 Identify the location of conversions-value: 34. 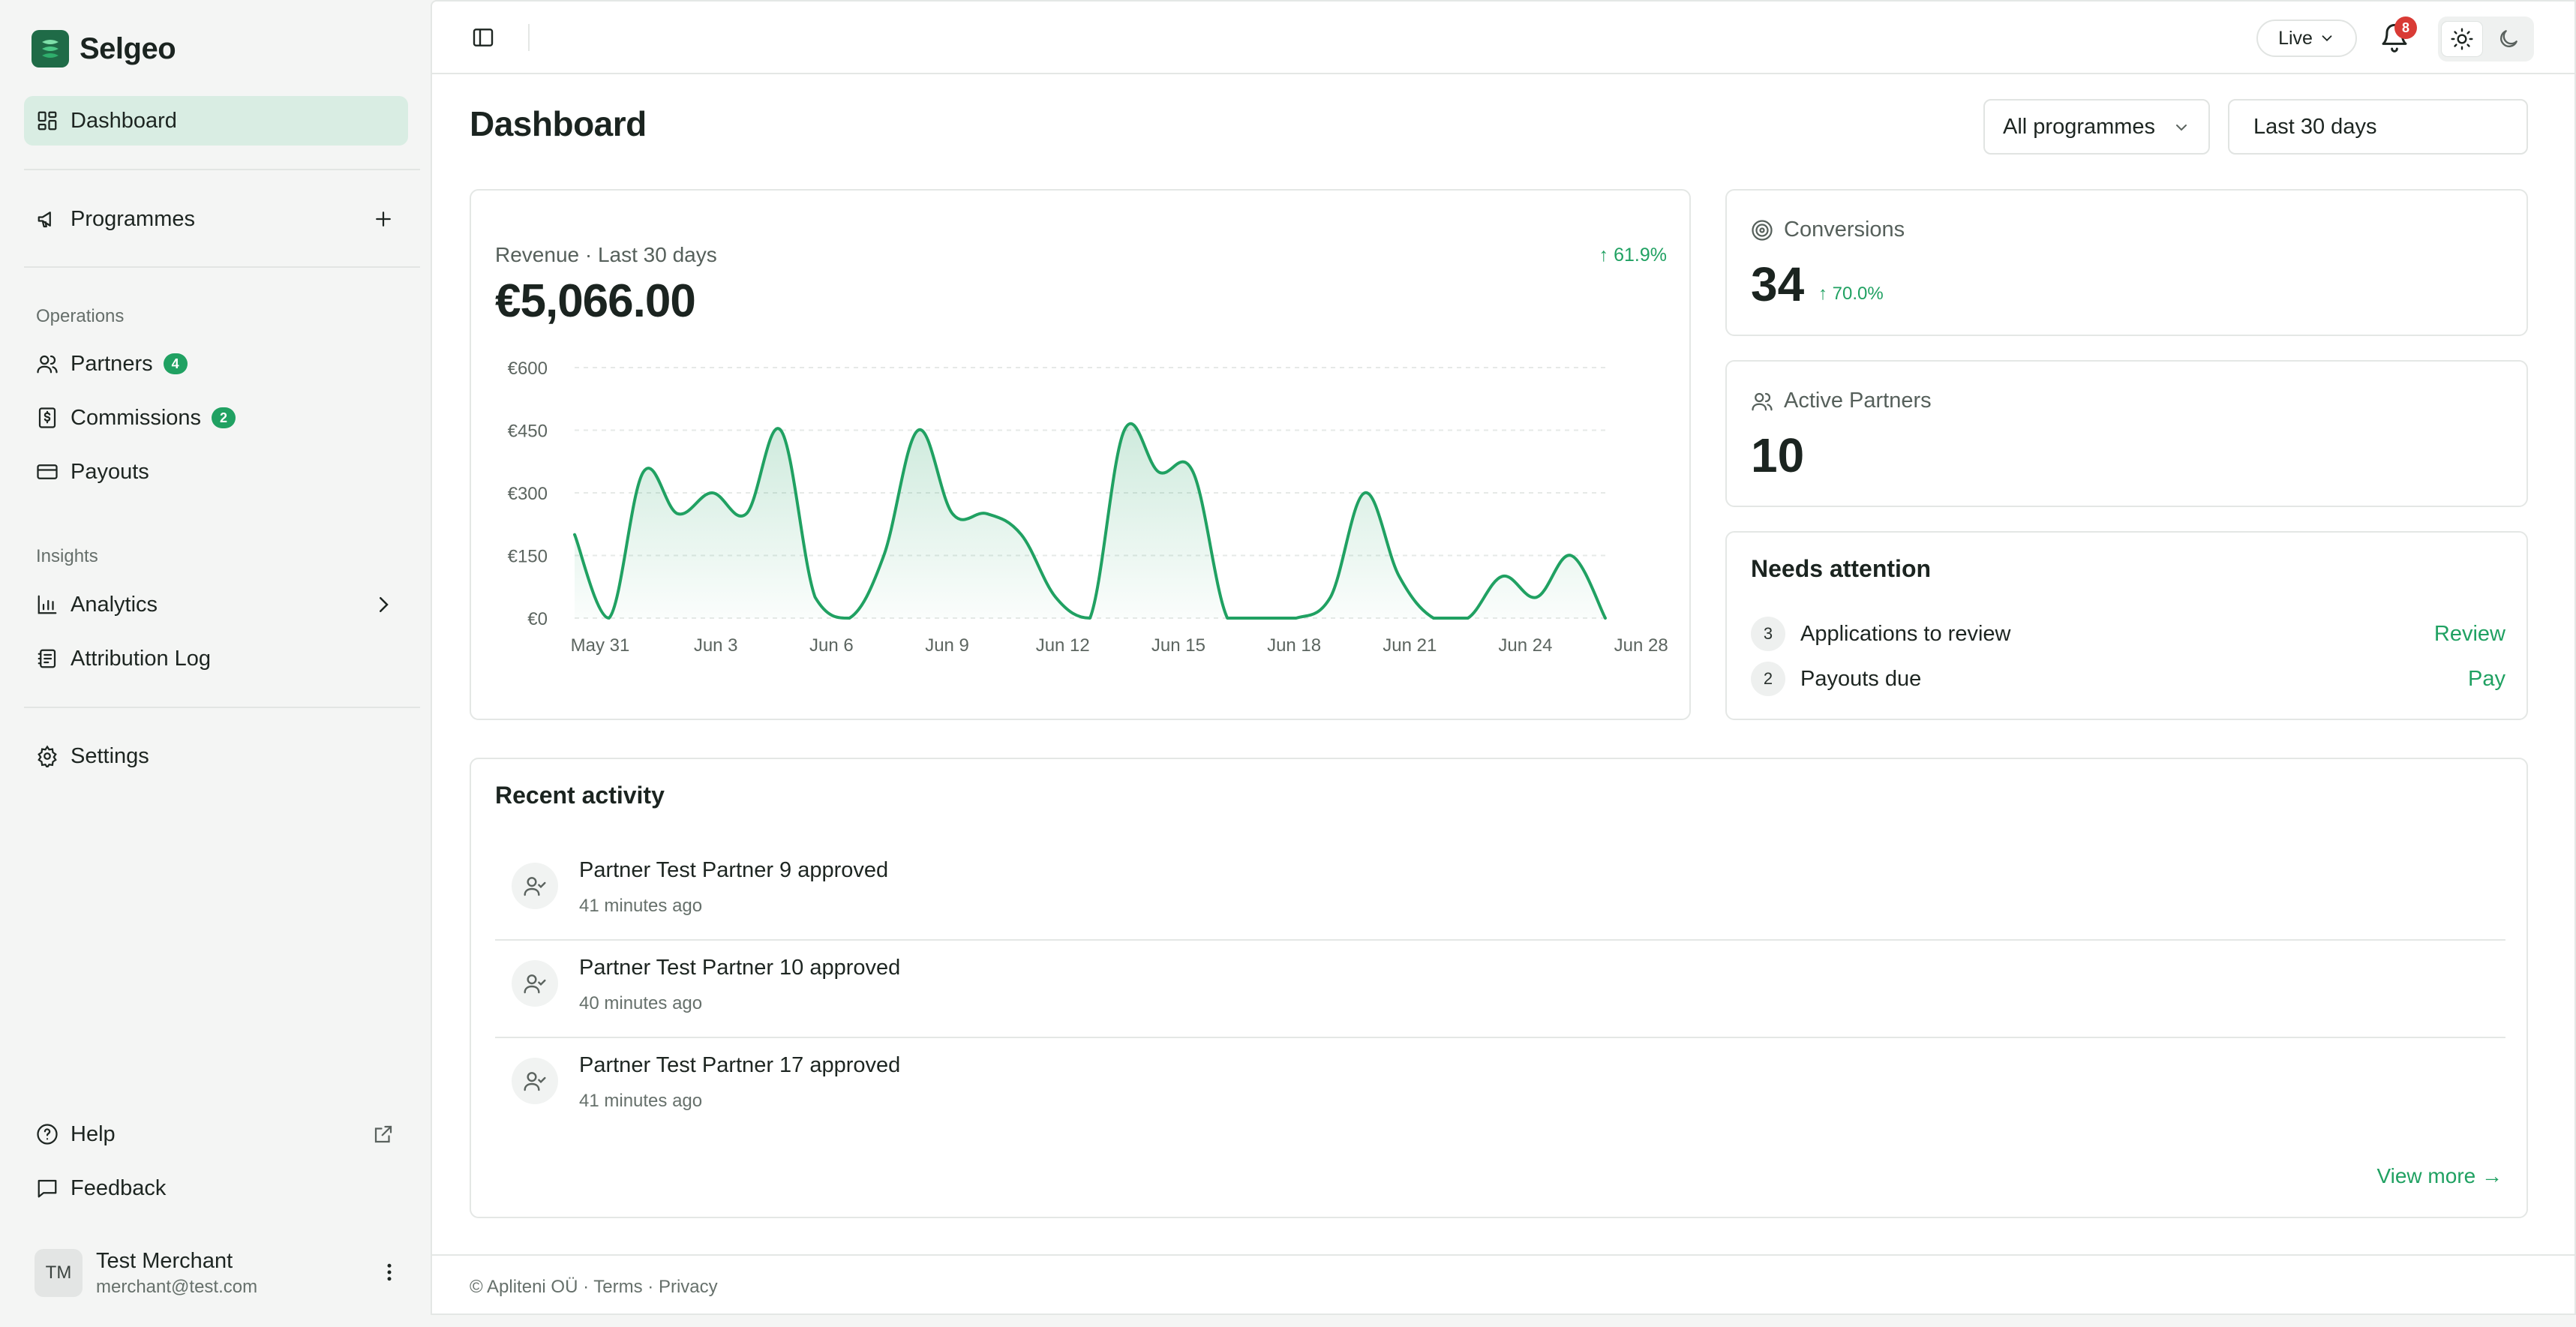
(1778, 284).